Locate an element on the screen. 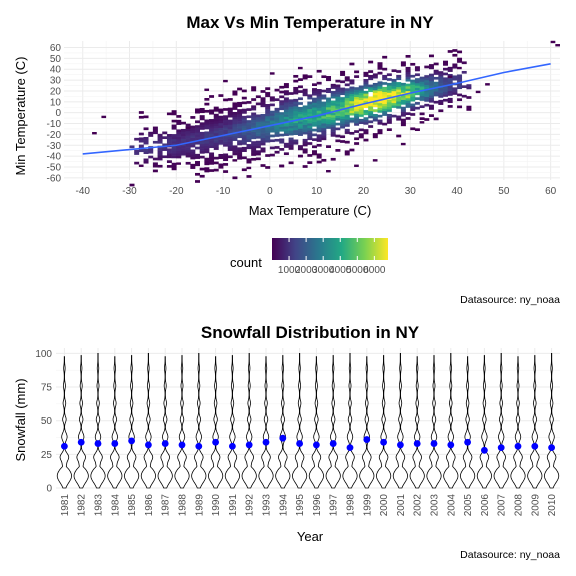 This screenshot has height=576, width=576. legend-tick-label: 6000 is located at coordinates (374, 270).